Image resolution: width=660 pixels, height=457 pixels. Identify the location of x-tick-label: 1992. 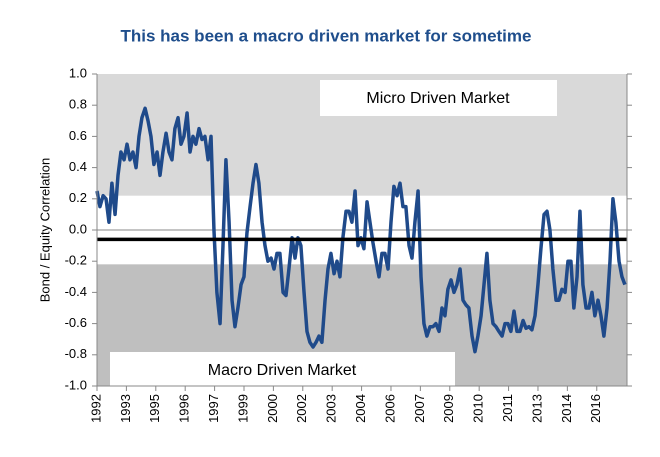
(95, 408).